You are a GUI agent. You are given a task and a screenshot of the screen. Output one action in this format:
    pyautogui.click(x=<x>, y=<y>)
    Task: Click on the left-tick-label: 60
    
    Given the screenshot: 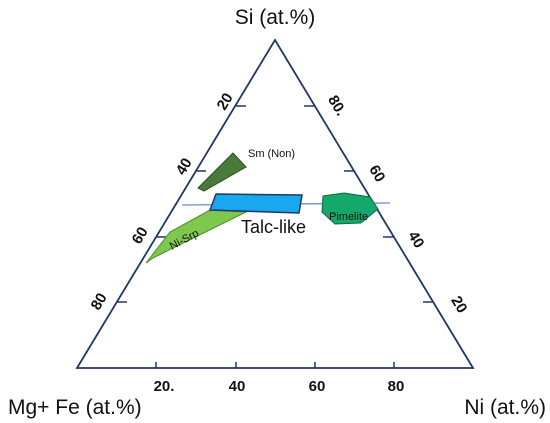 What is the action you would take?
    pyautogui.click(x=140, y=235)
    